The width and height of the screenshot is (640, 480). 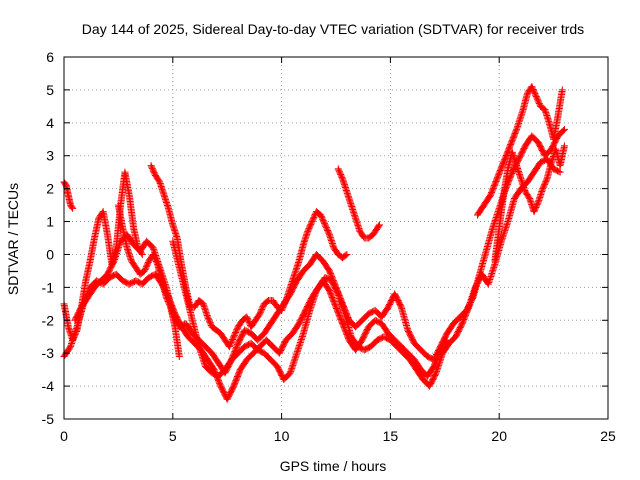 I want to click on y-tick-label: 5, so click(x=50, y=90).